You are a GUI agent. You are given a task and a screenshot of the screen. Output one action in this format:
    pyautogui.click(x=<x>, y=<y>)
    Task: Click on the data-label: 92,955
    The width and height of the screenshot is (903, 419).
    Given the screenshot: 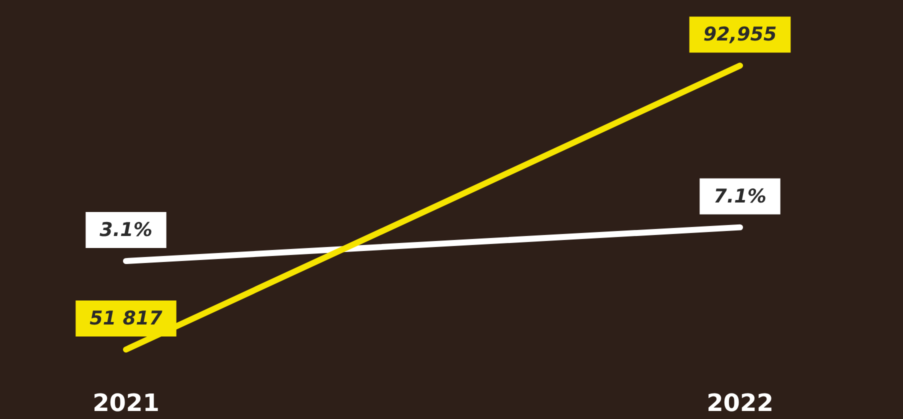 What is the action you would take?
    pyautogui.click(x=740, y=35)
    